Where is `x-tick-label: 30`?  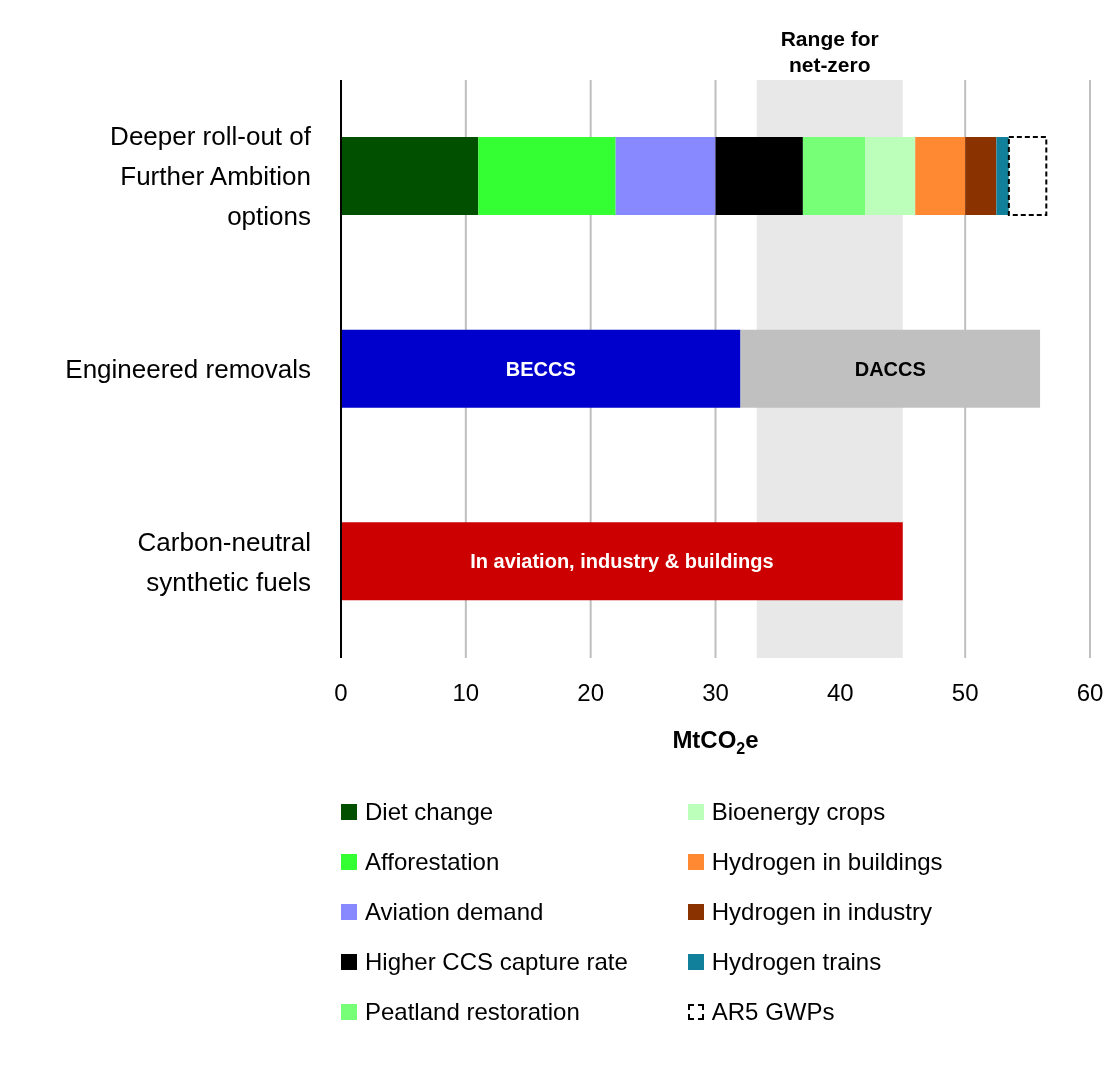
x-tick-label: 30 is located at coordinates (715, 693).